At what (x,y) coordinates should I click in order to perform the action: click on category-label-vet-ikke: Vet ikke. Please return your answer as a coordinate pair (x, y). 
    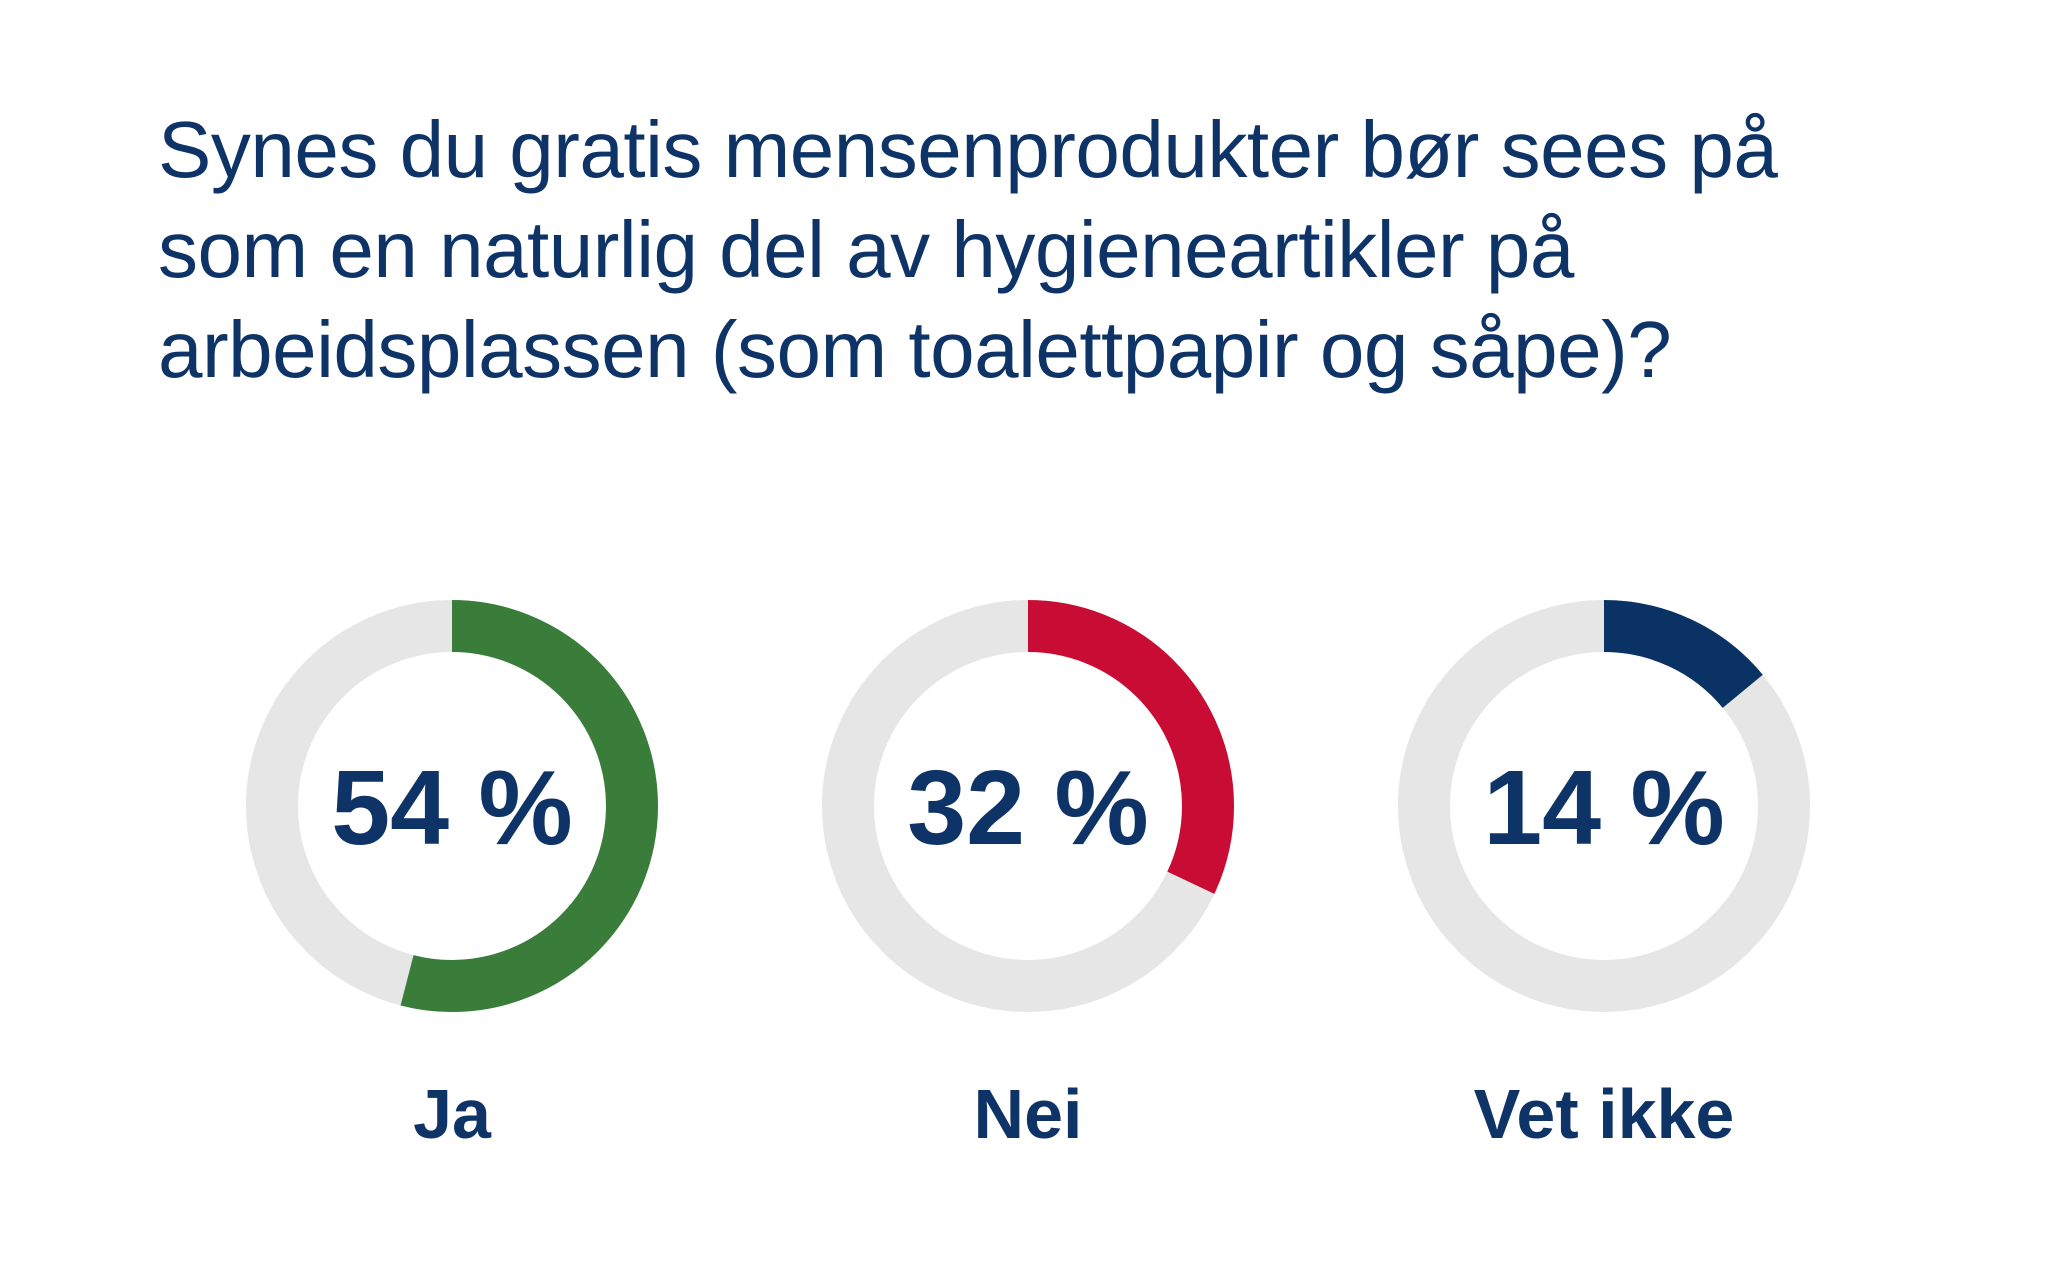
    Looking at the image, I should click on (1604, 1114).